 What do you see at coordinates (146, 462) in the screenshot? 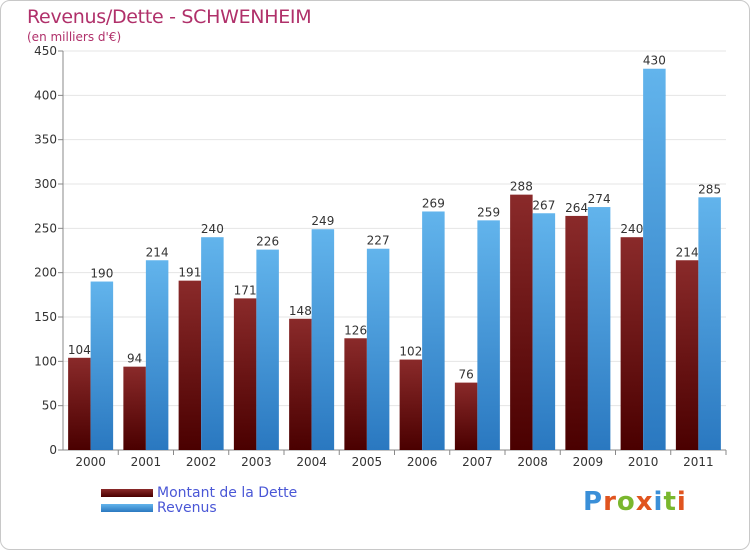
I see `x-tick-label: 2001` at bounding box center [146, 462].